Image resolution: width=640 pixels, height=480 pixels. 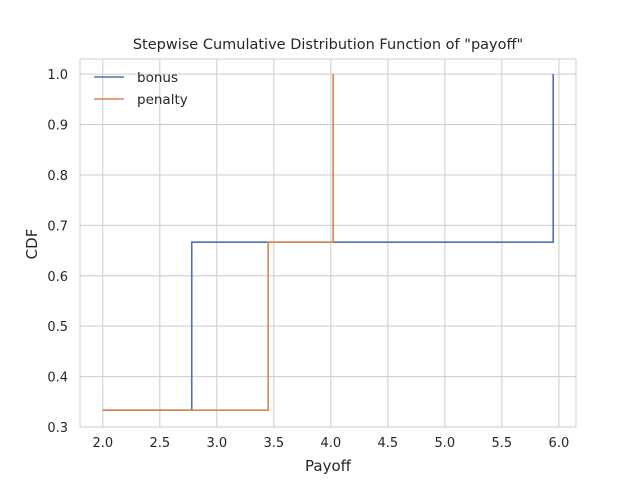 I want to click on legend-label-penalty: penalty, so click(x=162, y=100).